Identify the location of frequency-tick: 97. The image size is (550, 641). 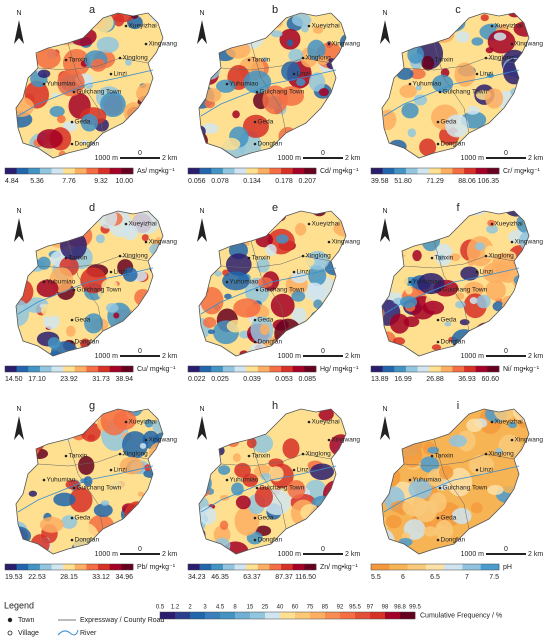
(370, 608).